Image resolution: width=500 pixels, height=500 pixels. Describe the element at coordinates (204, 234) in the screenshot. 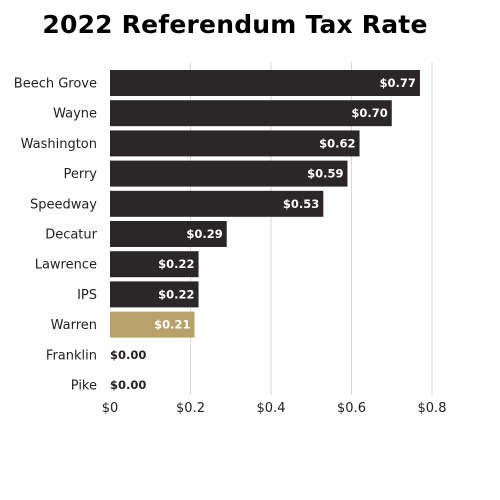

I see `data-label: $0.29` at that location.